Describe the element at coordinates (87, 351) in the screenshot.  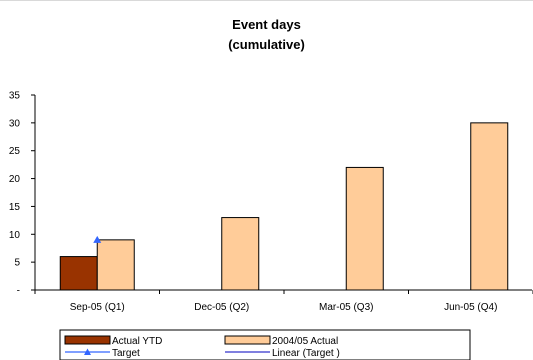
I see `legend-marker` at that location.